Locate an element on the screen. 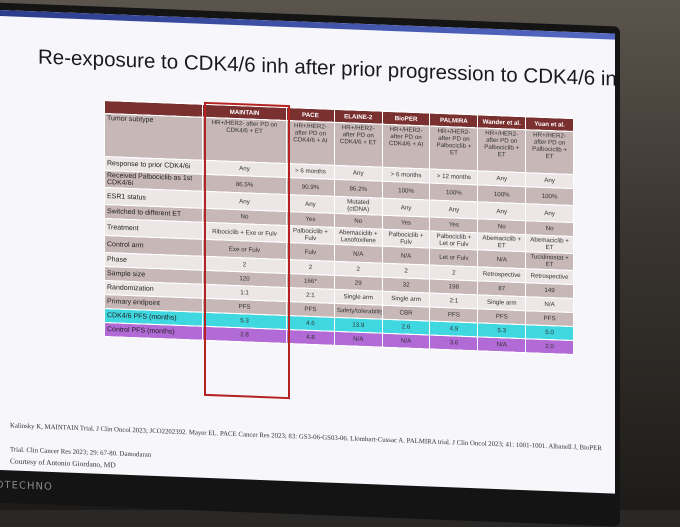 This screenshot has height=527, width=680. table-cell: Mutated (ctDNA) is located at coordinates (358, 206).